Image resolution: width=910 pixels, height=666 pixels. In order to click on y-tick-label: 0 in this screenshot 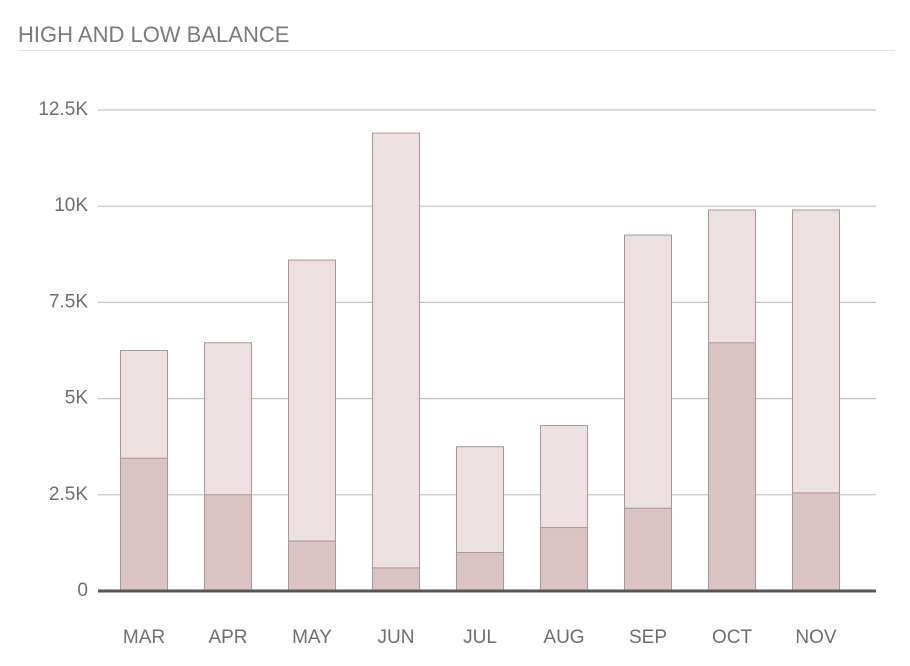, I will do `click(82, 590)`.